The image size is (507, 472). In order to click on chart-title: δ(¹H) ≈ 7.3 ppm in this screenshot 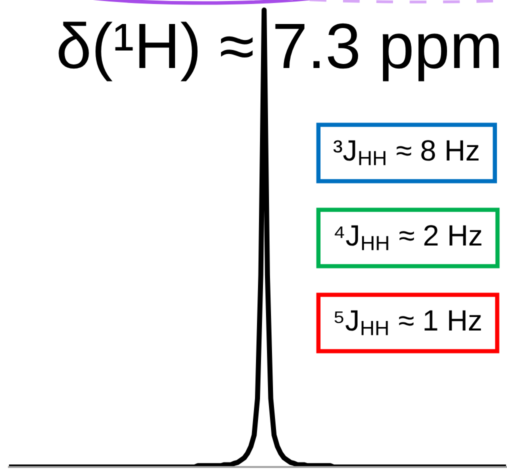, I will do `click(278, 52)`.